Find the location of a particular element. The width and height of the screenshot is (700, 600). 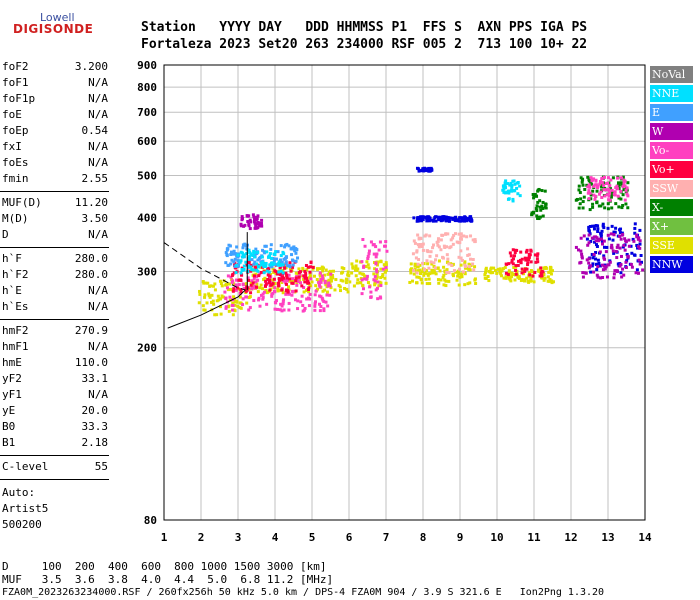

x-tick-label: 6 is located at coordinates (349, 537).